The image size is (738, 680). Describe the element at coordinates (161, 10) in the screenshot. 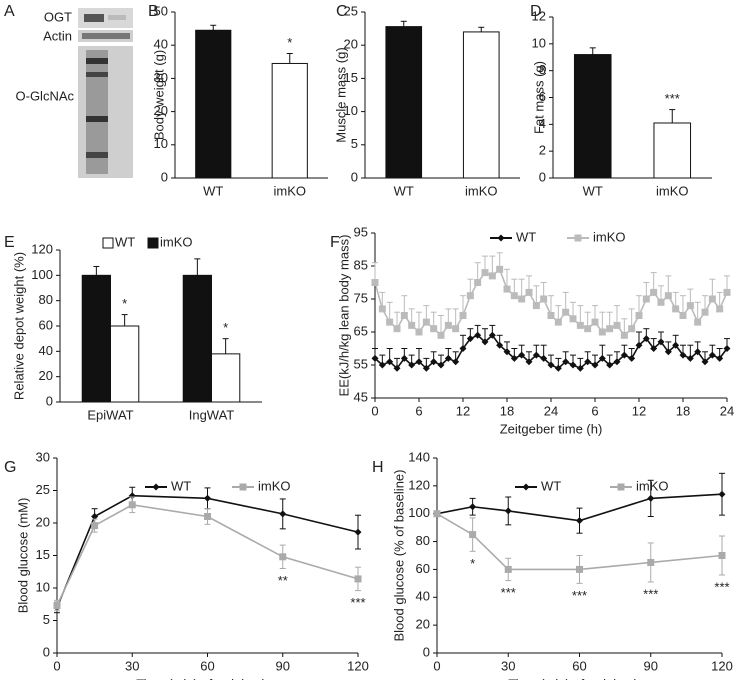

I see `y-tick-label: 50` at that location.